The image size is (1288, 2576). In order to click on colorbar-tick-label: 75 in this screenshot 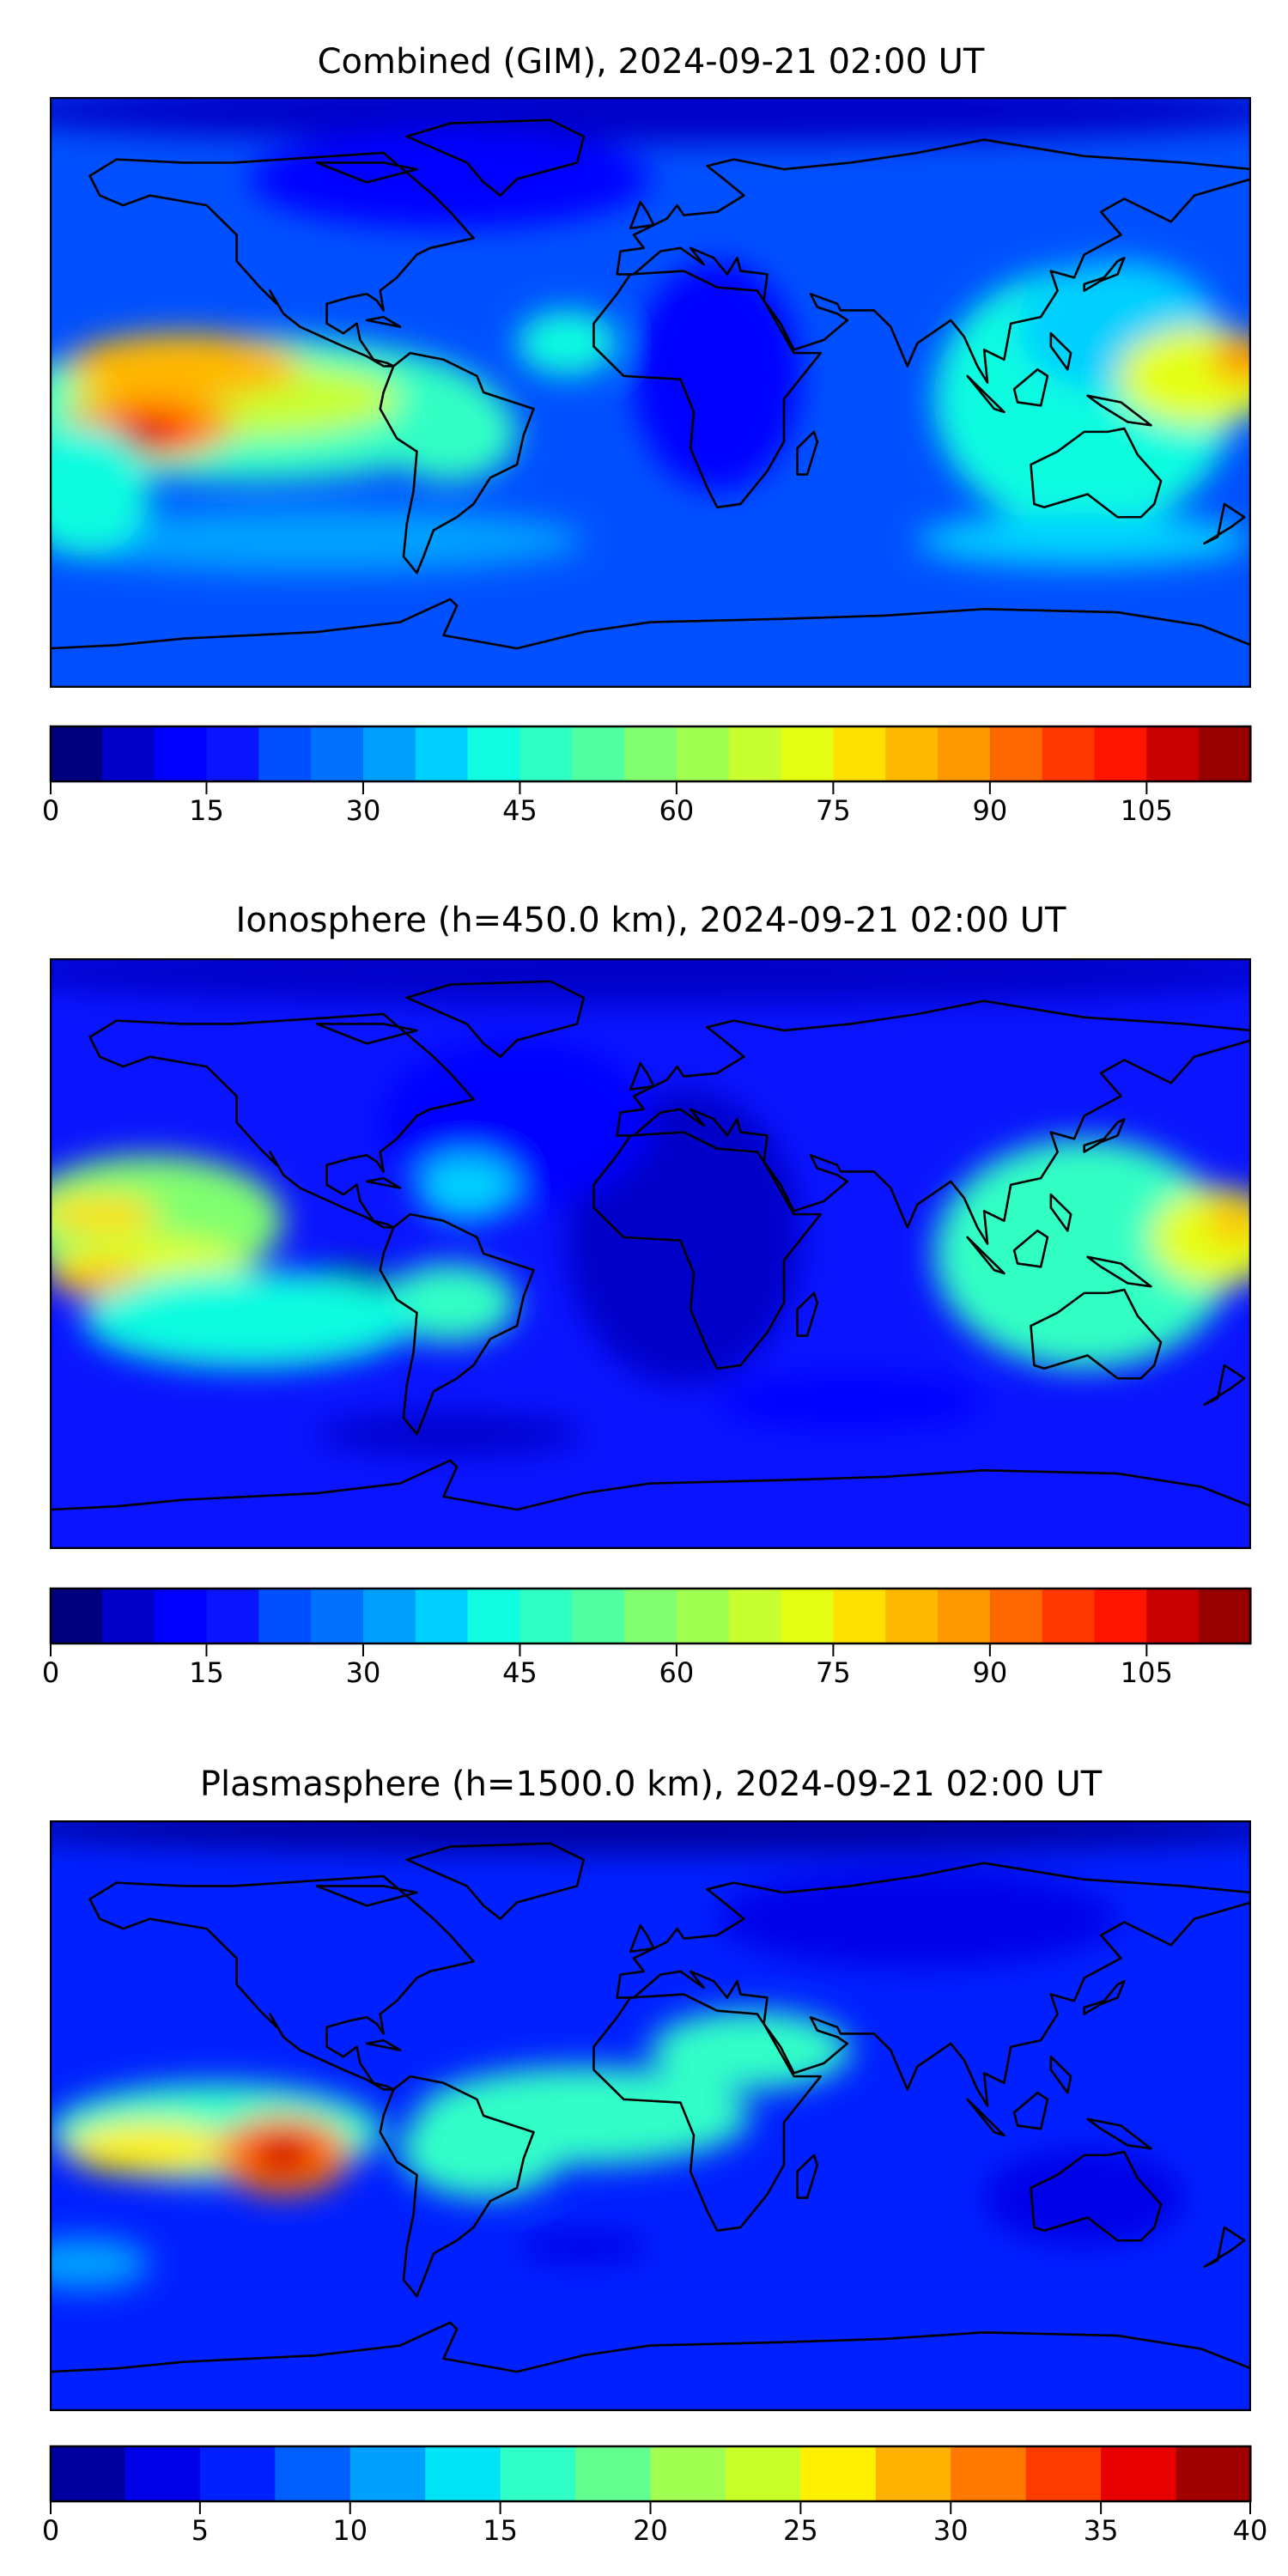, I will do `click(834, 810)`.